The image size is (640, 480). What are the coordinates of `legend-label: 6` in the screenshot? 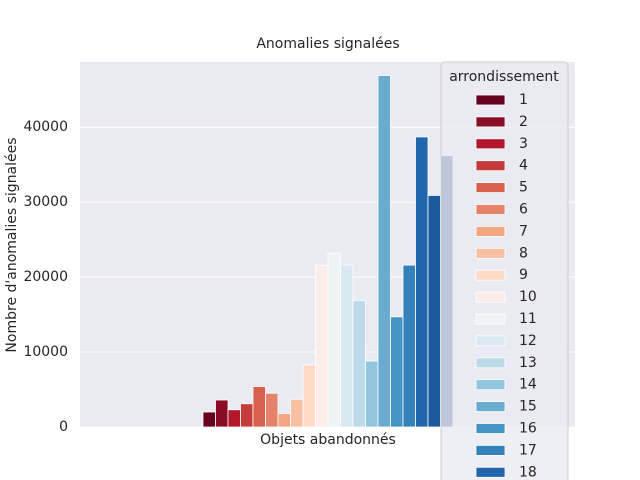 It's located at (523, 210).